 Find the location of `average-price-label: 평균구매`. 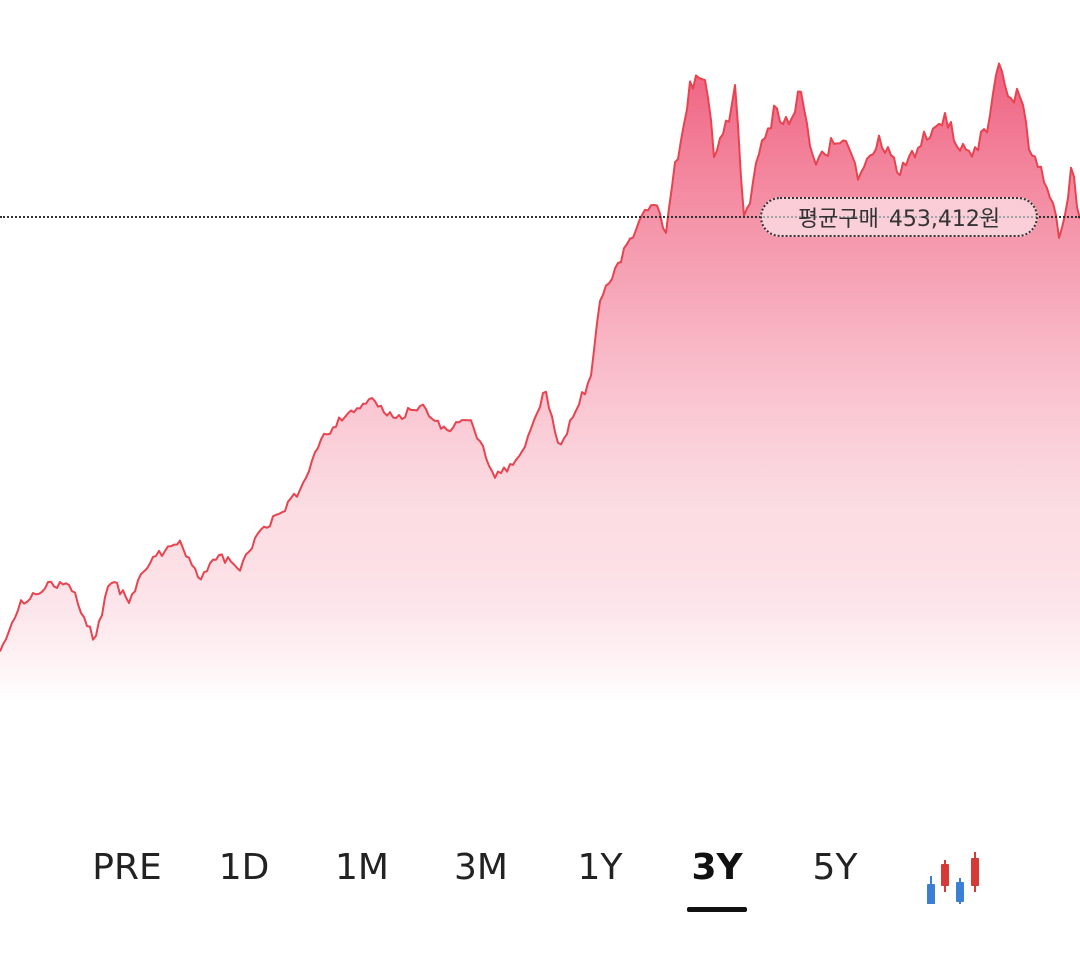

average-price-label: 평균구매 is located at coordinates (838, 219).